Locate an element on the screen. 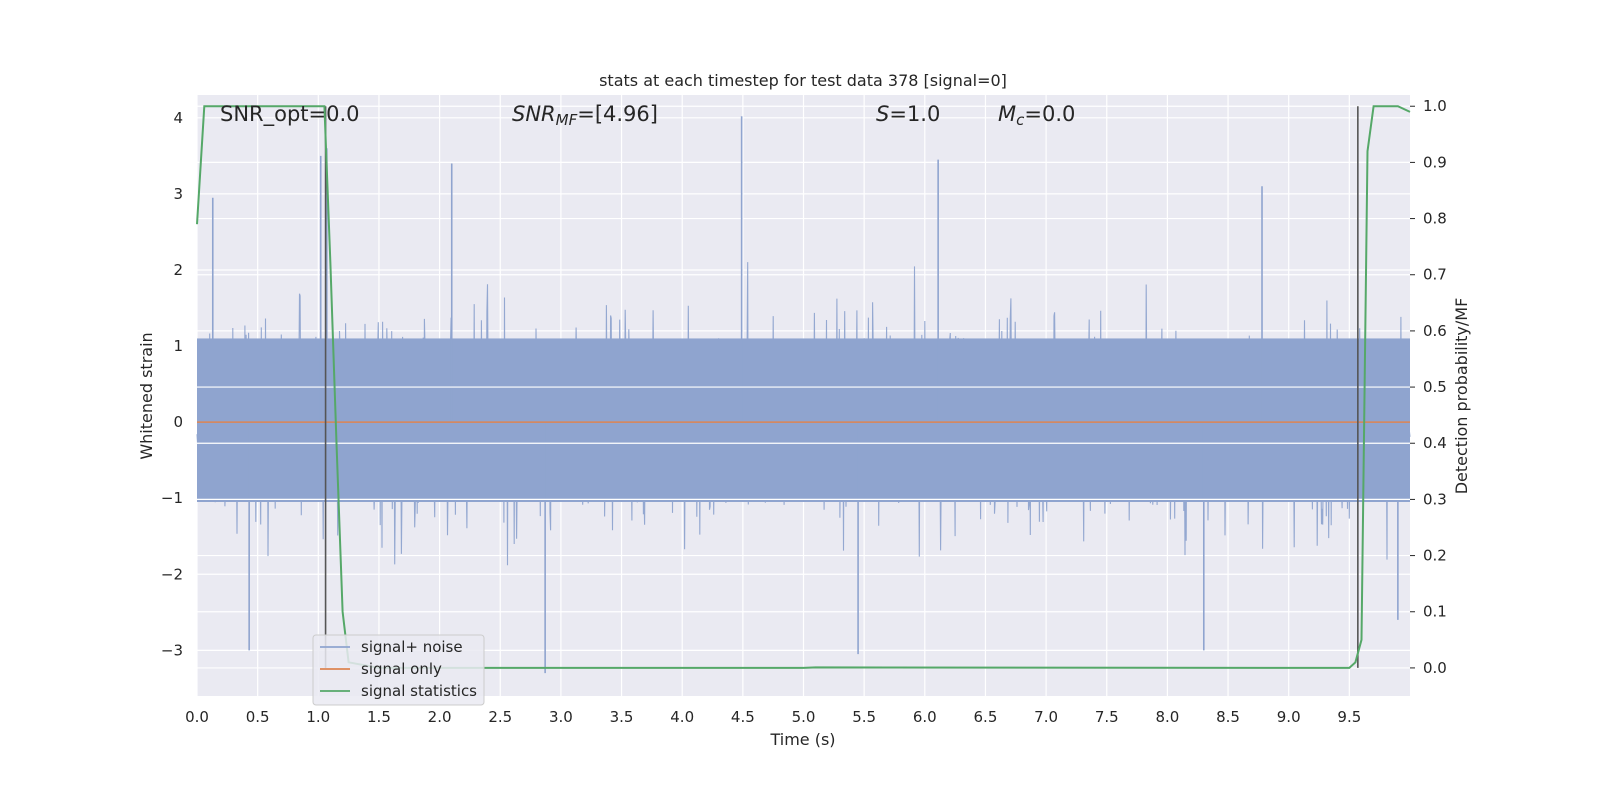 This screenshot has height=800, width=1600. x-tick-label: 7.5 is located at coordinates (1107, 717).